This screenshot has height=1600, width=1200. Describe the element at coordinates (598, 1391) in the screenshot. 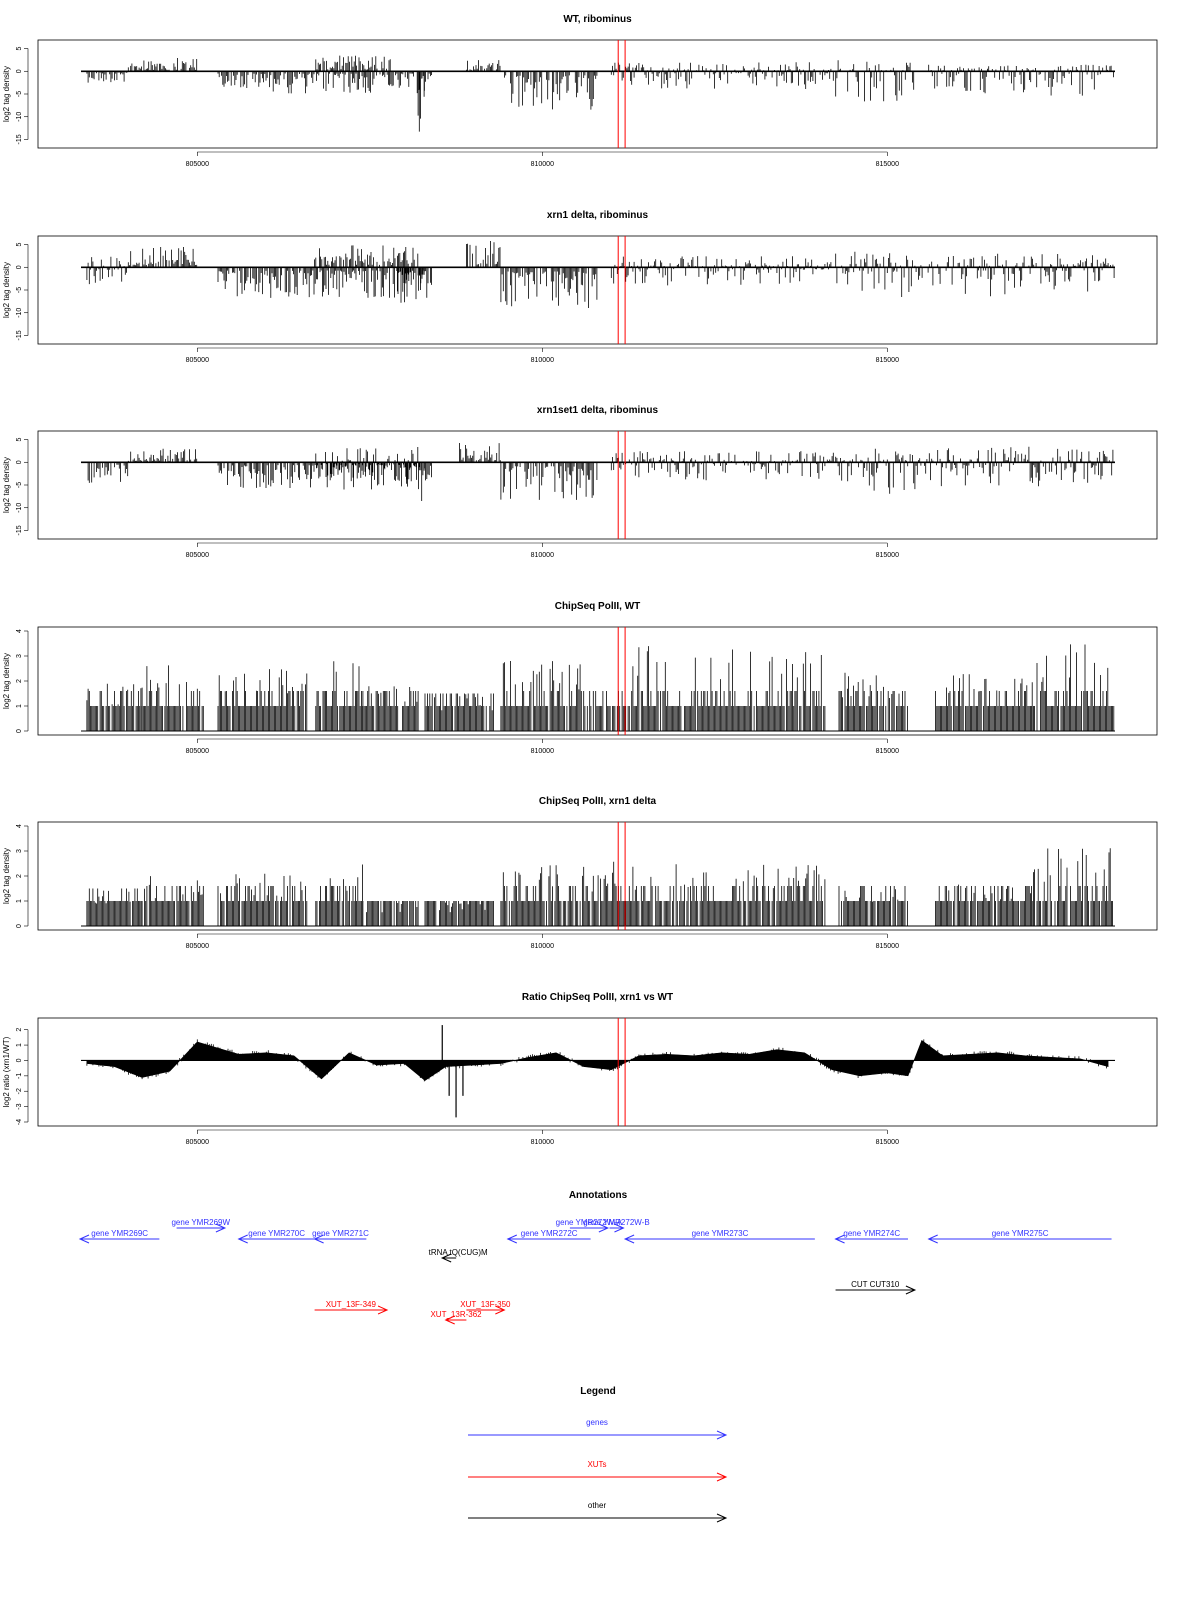

I see `legend-title: Legend` at that location.